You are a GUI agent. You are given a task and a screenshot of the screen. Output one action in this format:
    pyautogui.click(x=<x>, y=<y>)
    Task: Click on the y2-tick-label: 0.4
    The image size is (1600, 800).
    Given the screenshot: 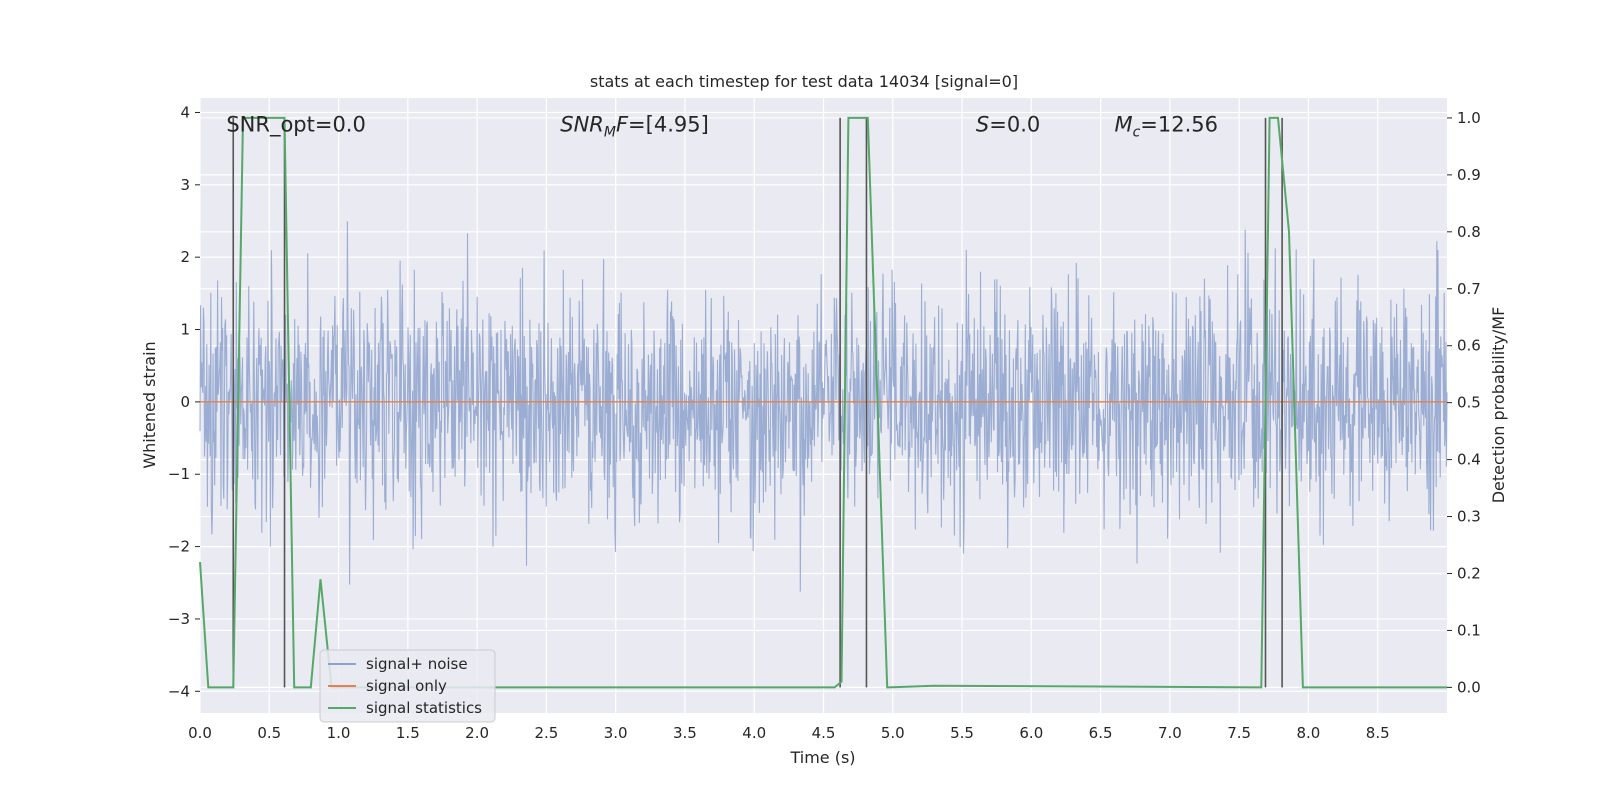 What is the action you would take?
    pyautogui.click(x=1469, y=460)
    